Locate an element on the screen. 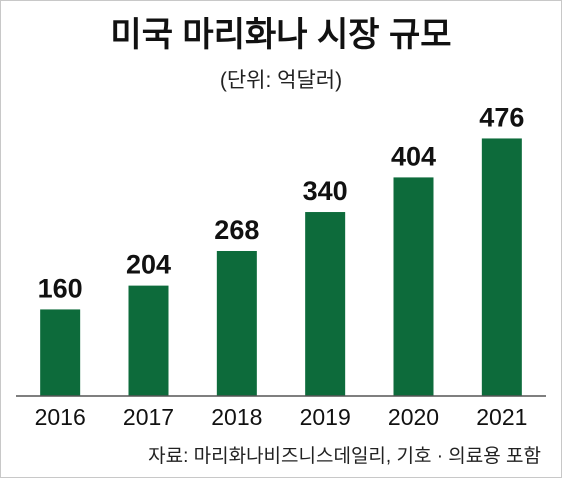 The image size is (562, 478). value-label-2021: 476 is located at coordinates (501, 117).